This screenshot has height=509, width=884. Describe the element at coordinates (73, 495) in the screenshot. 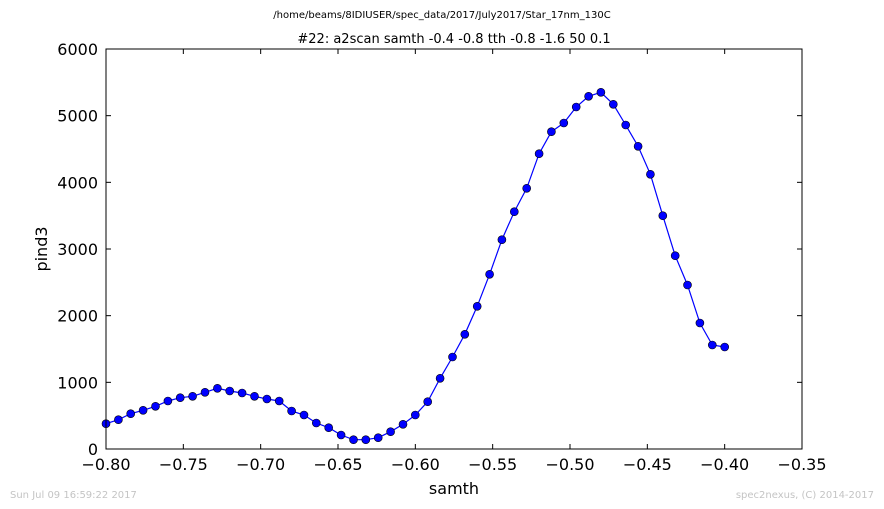

I see `footer-timestamp: Sun Jul 09 16:59:22 2017` at that location.